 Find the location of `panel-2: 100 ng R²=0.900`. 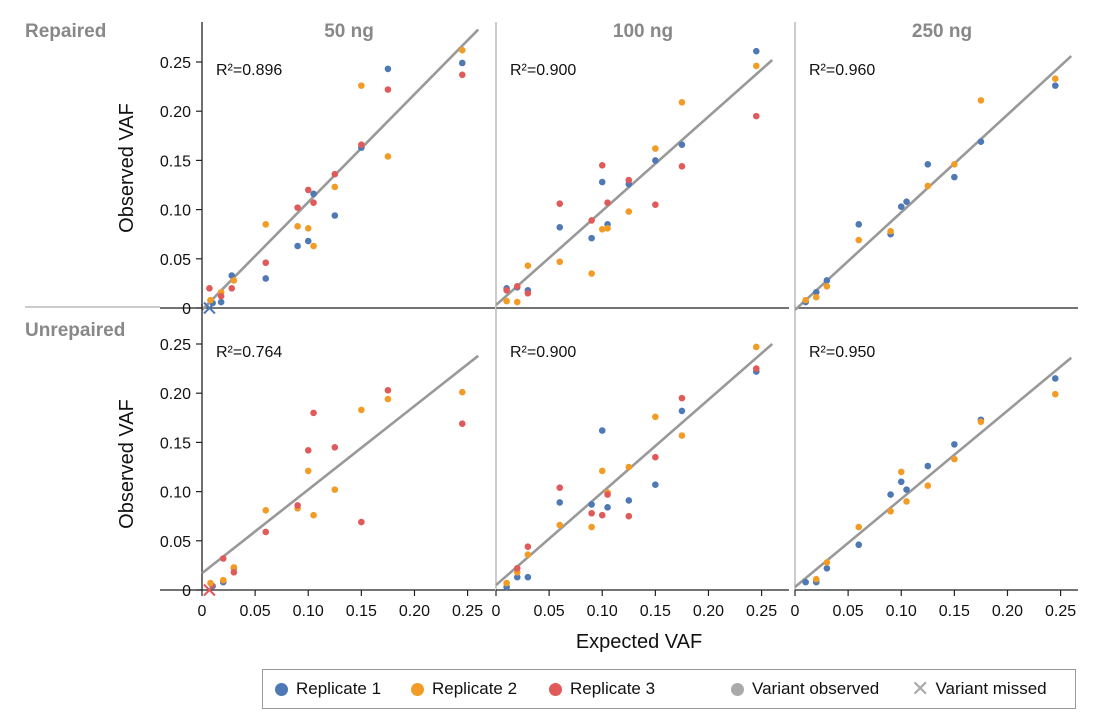

panel-2: 100 ng R²=0.900 is located at coordinates (642, 165).